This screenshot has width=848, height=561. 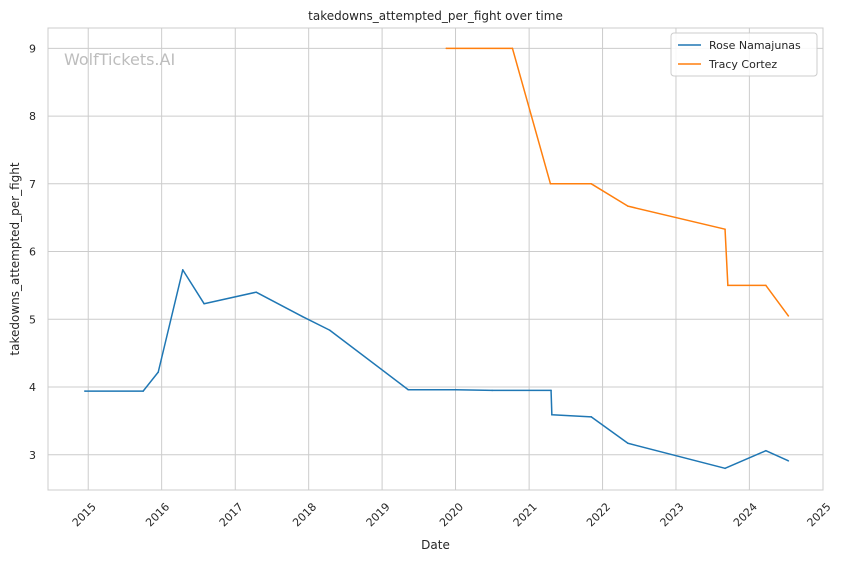 I want to click on chart-title: takedowns_attempted_per_fight over time, so click(x=435, y=16).